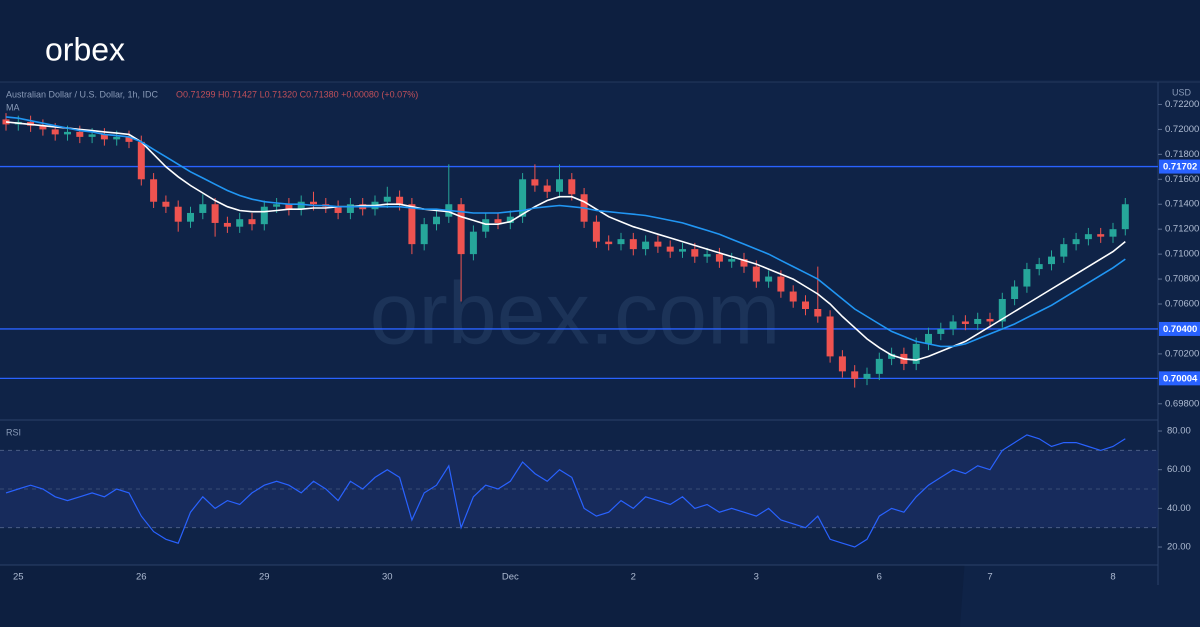 This screenshot has width=1200, height=627. I want to click on y-tick-label: 0.71800, so click(1182, 154).